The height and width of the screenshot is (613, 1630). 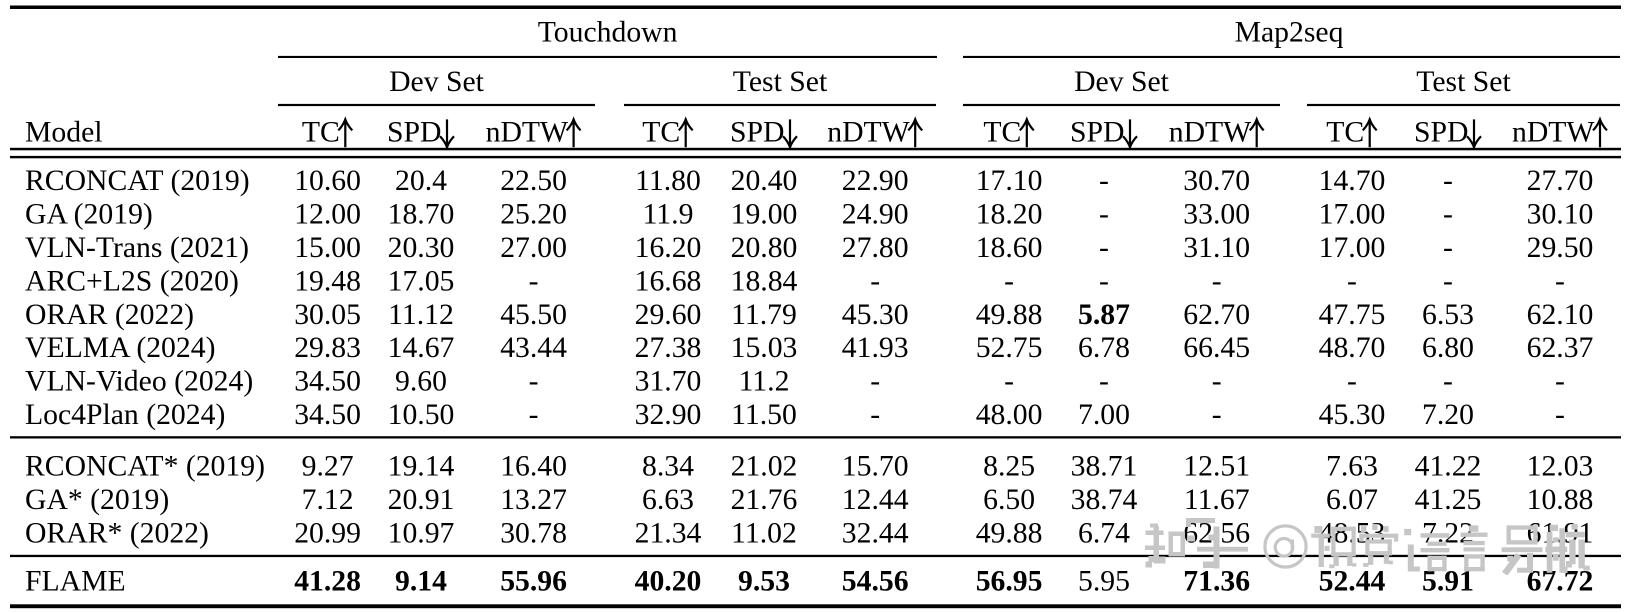 I want to click on svg-text: 62.37, so click(x=1560, y=348).